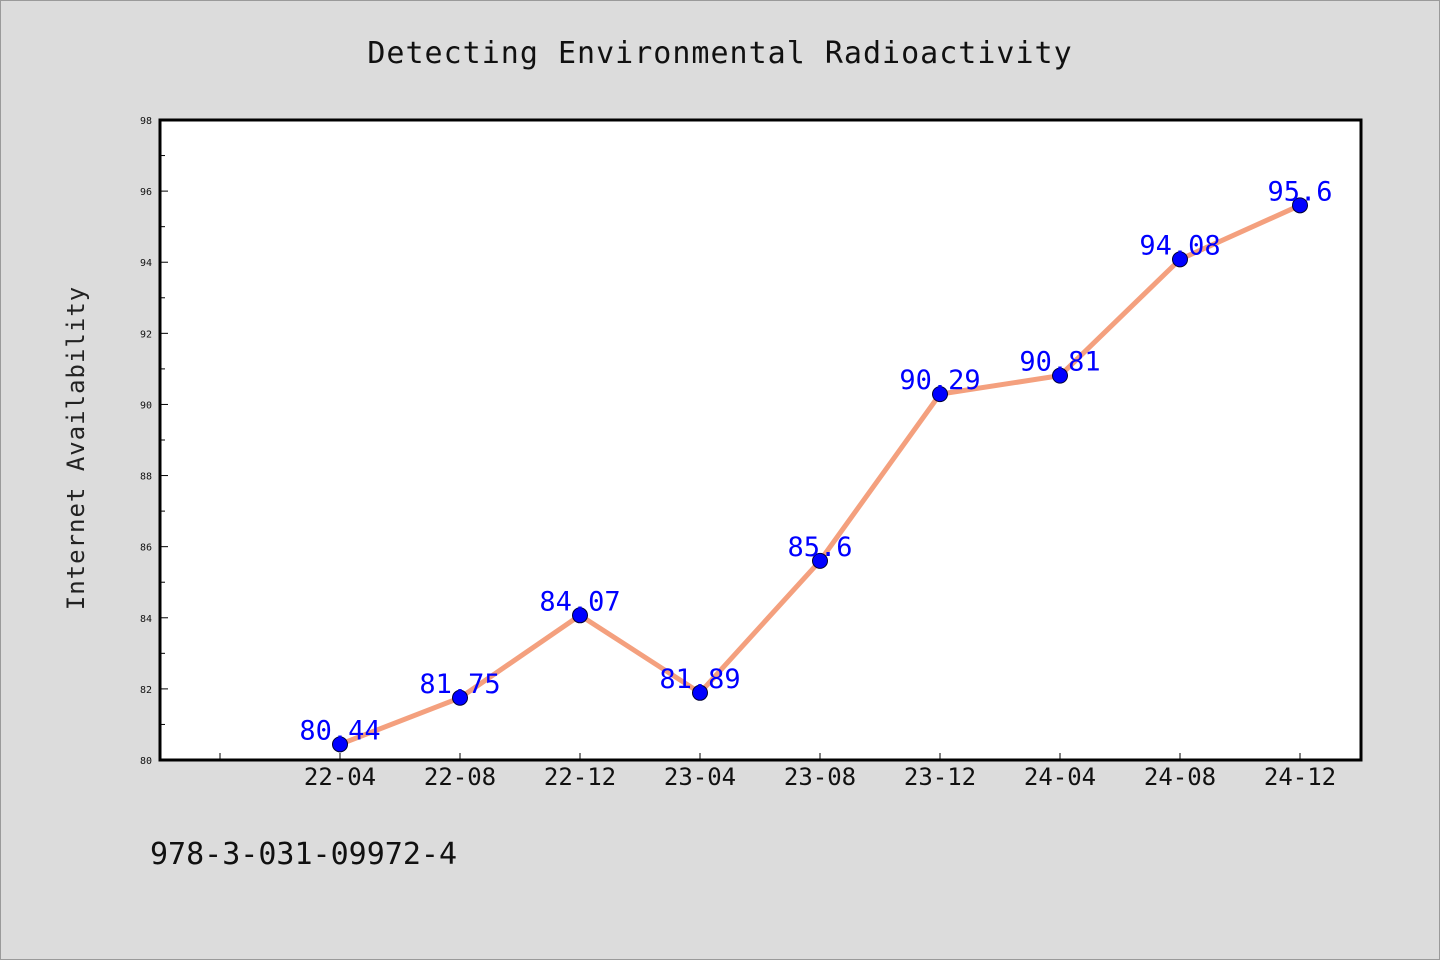  What do you see at coordinates (580, 777) in the screenshot?
I see `x-tick-label: 22-12` at bounding box center [580, 777].